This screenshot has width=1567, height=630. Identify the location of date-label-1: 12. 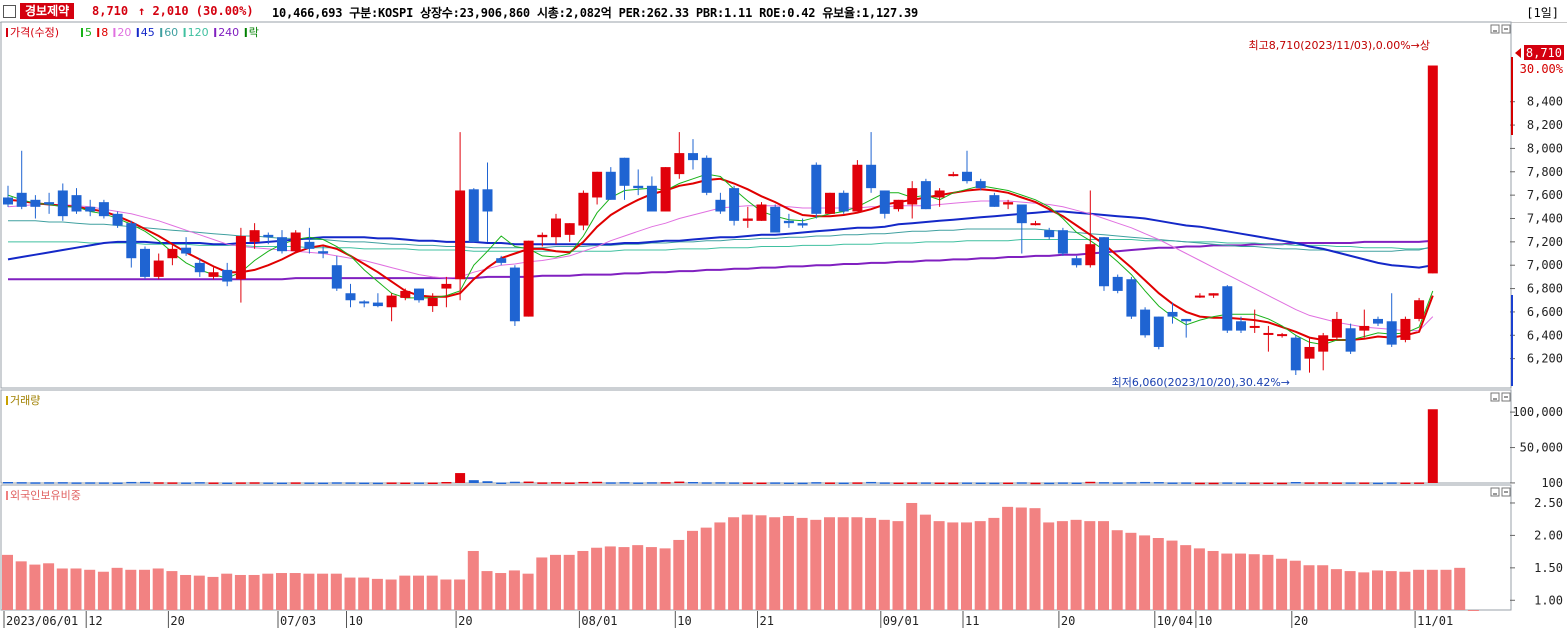
(95, 621).